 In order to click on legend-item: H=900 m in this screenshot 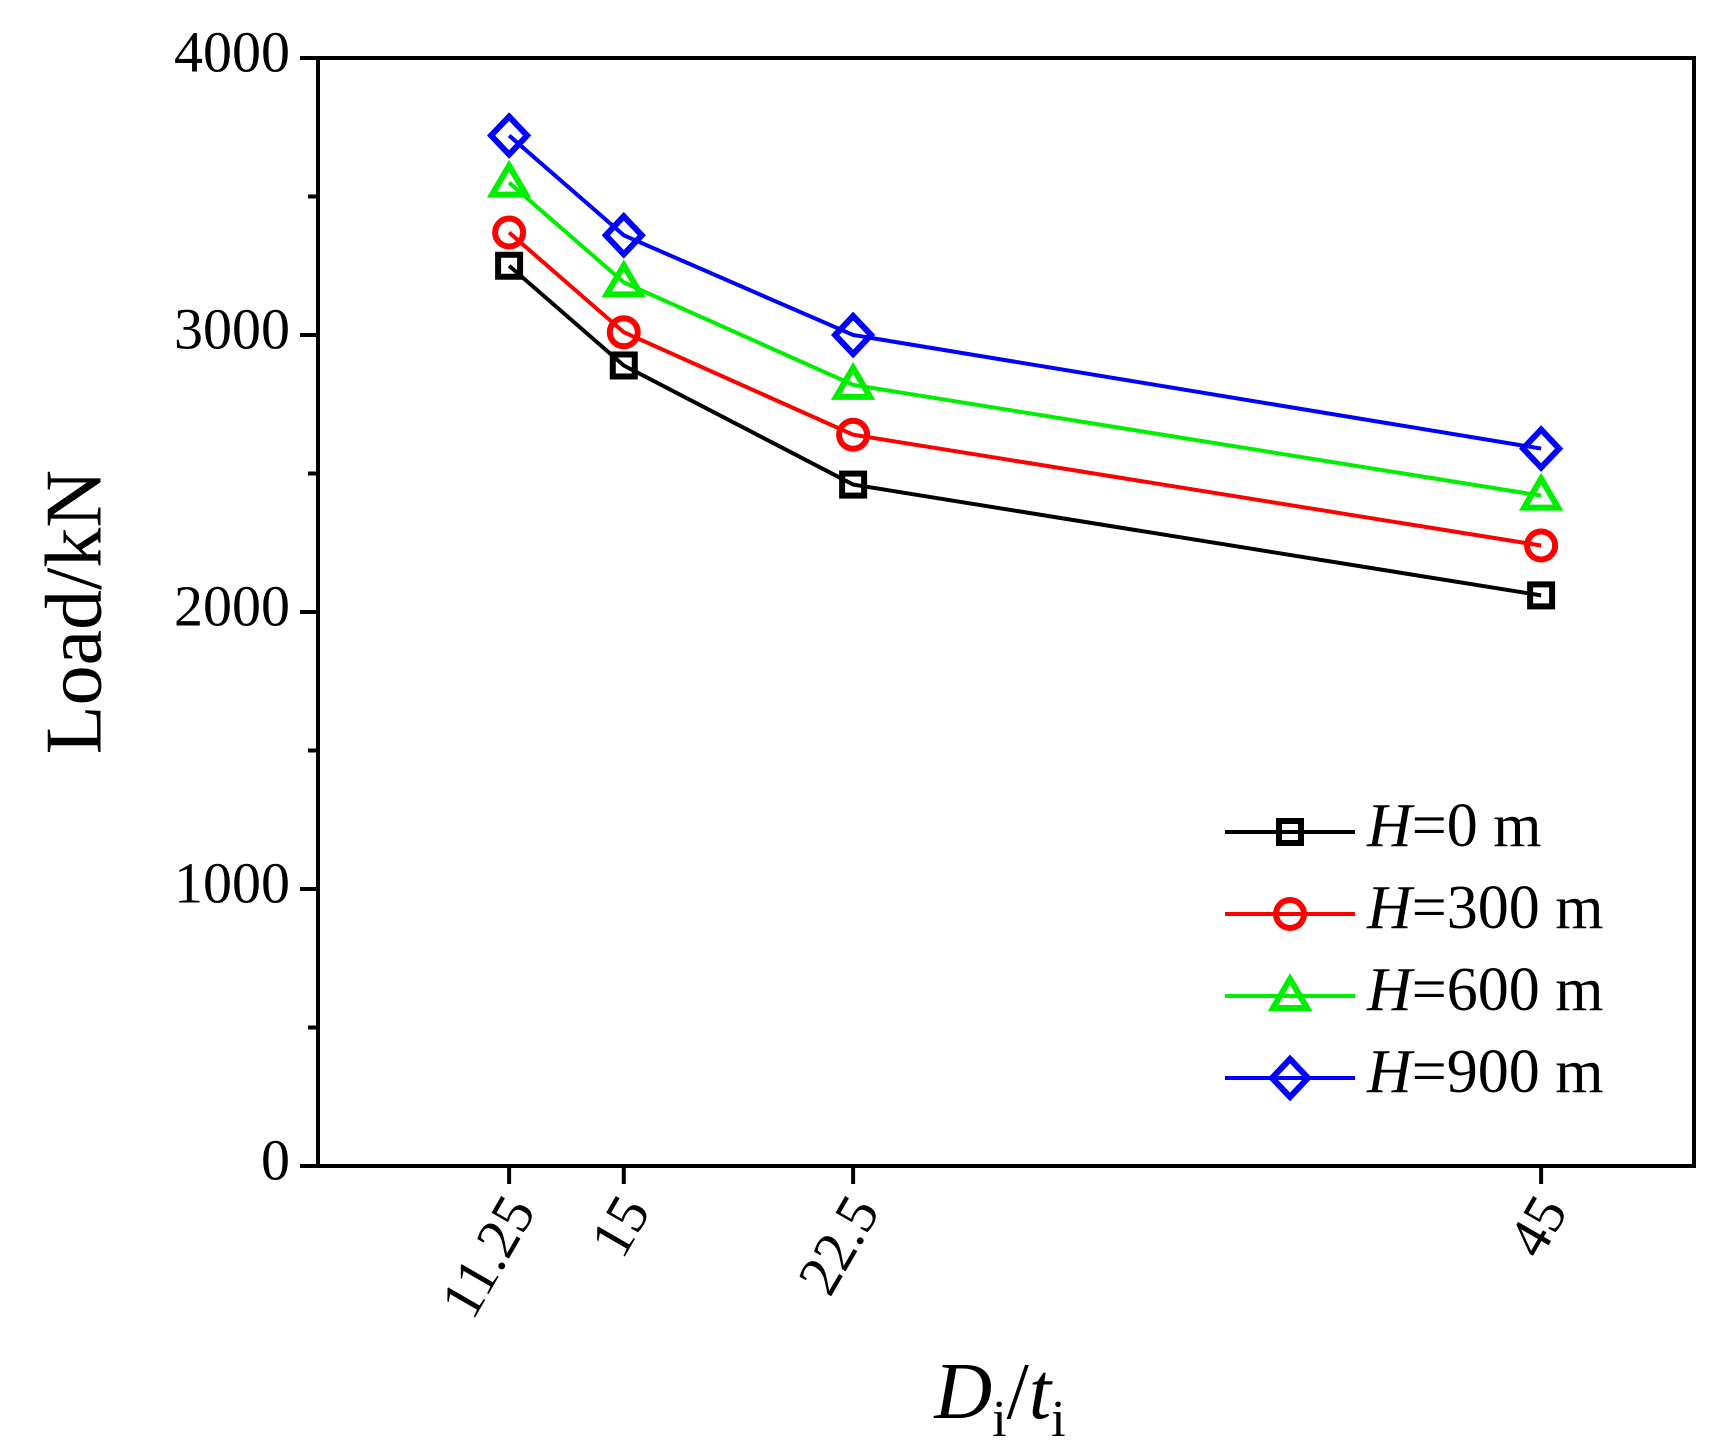, I will do `click(1414, 1072)`.